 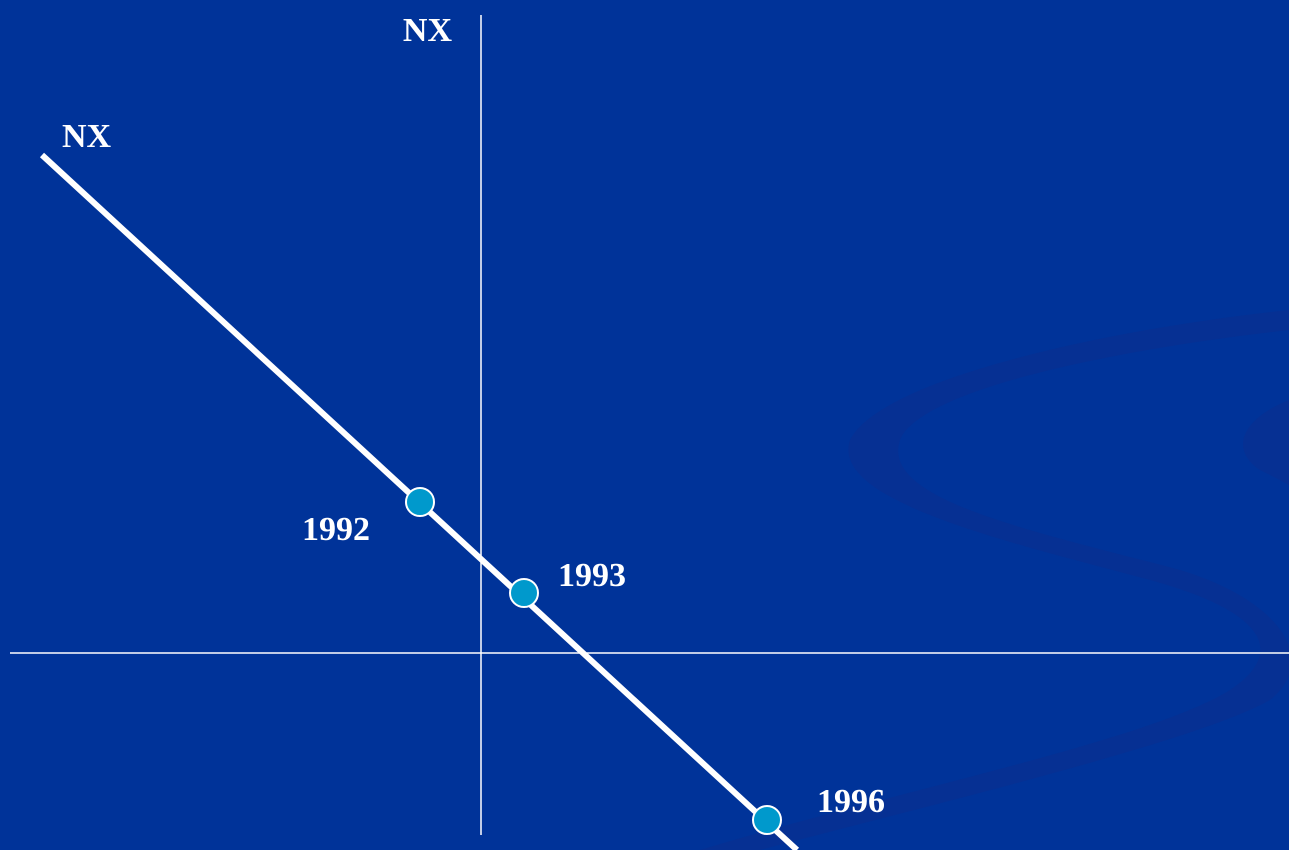 I want to click on point-label: 1996, so click(x=851, y=801).